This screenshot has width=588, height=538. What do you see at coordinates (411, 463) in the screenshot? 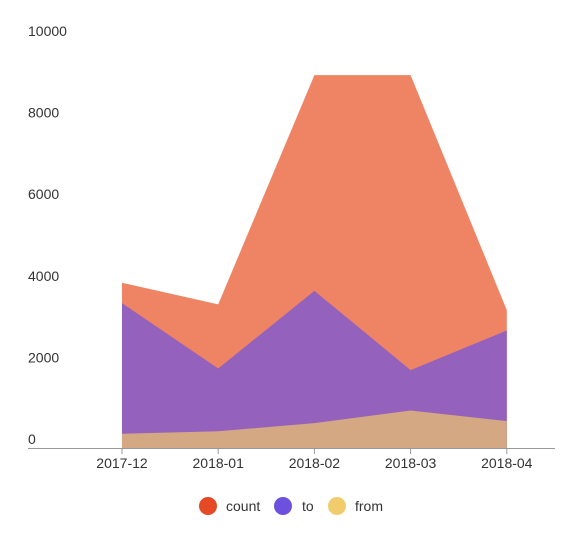
I see `x-tick-label: 2018-03` at bounding box center [411, 463].